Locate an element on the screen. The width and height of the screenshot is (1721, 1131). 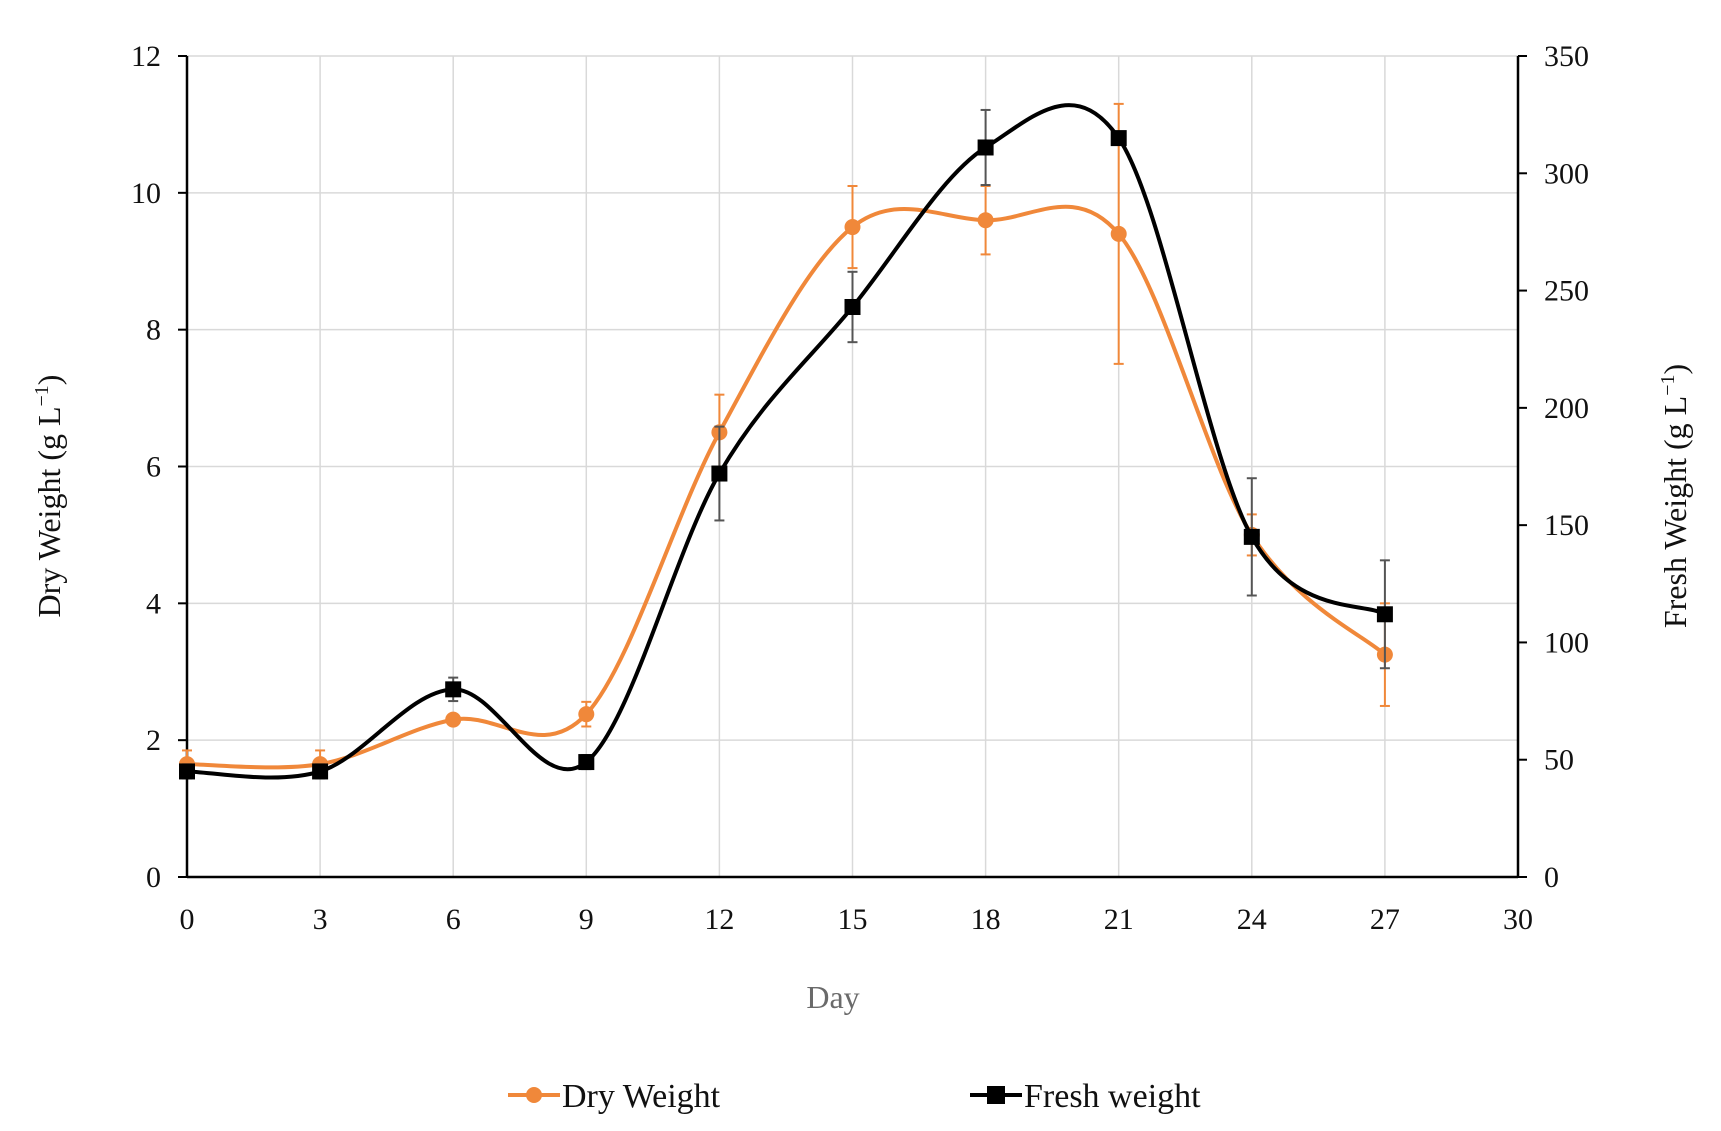
y2-axis-title: Fresh Weight (g L−1) is located at coordinates (1675, 496).